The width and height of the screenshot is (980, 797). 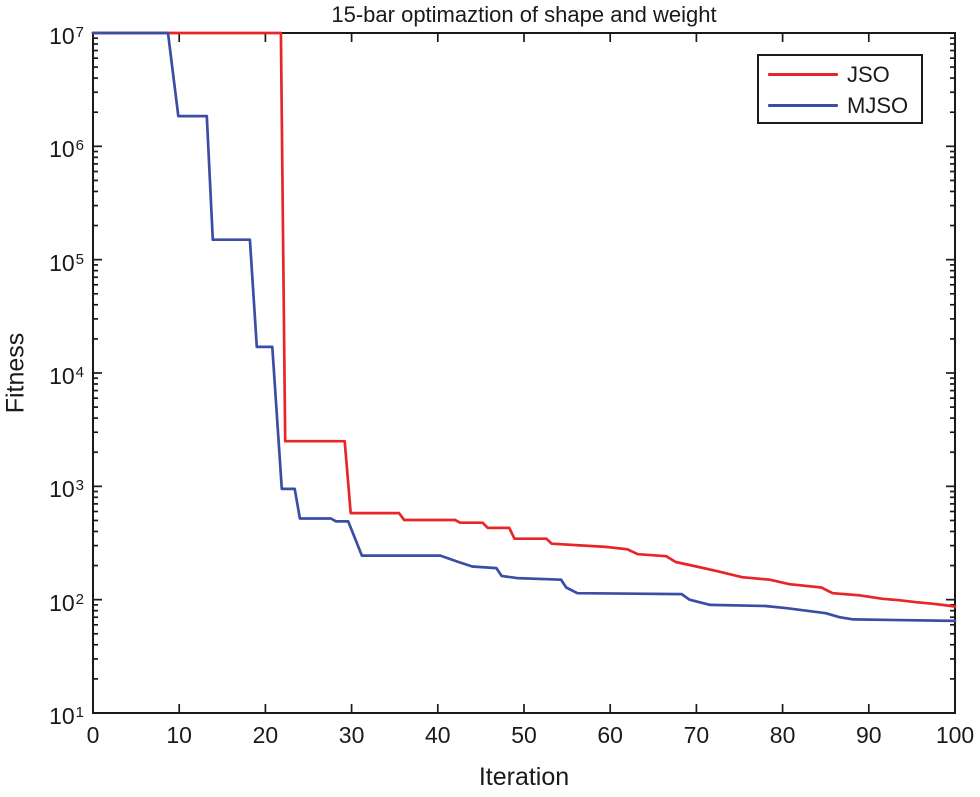 I want to click on x-tick-label: 30, so click(x=351, y=735).